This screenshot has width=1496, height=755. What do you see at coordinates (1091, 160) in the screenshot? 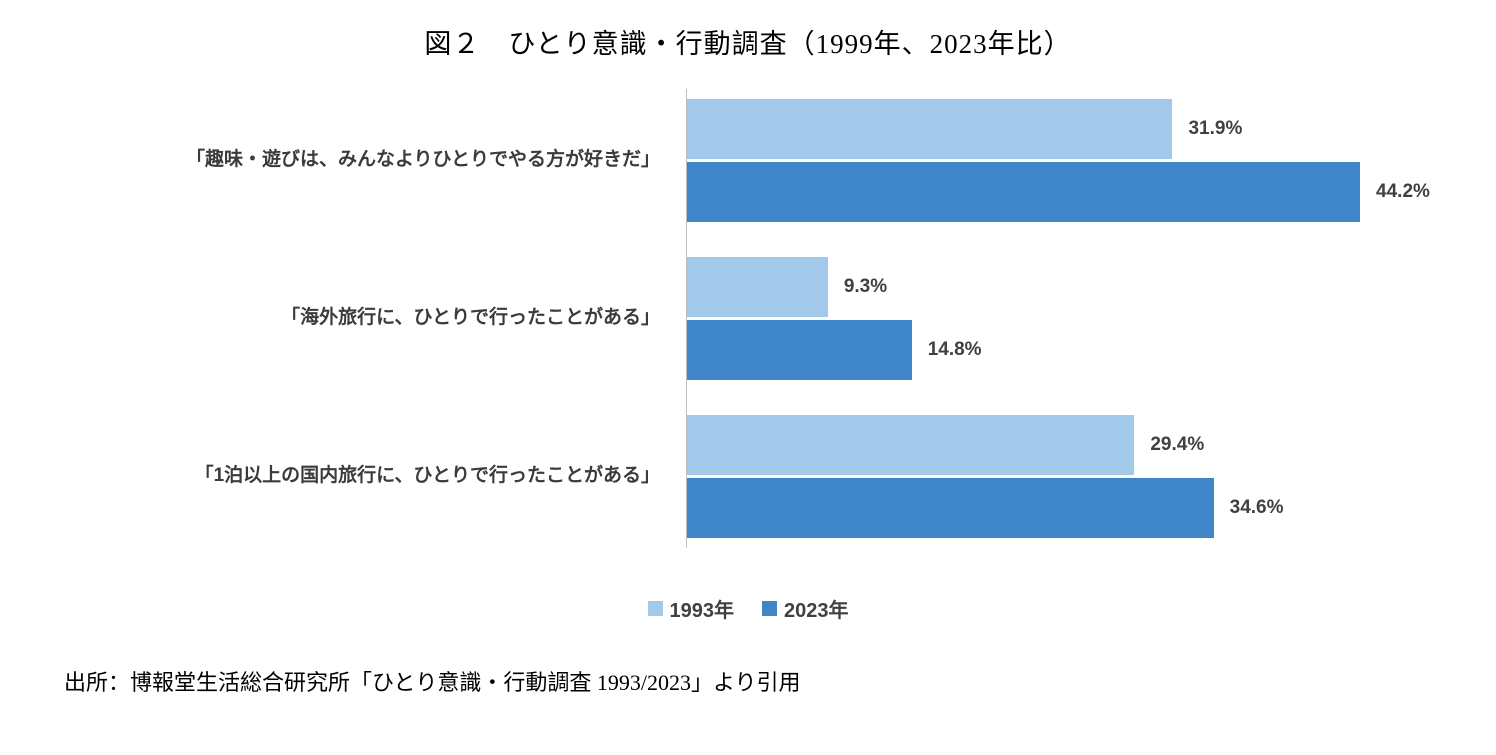
I see `bar-pair: 31.9% 44.2%` at bounding box center [1091, 160].